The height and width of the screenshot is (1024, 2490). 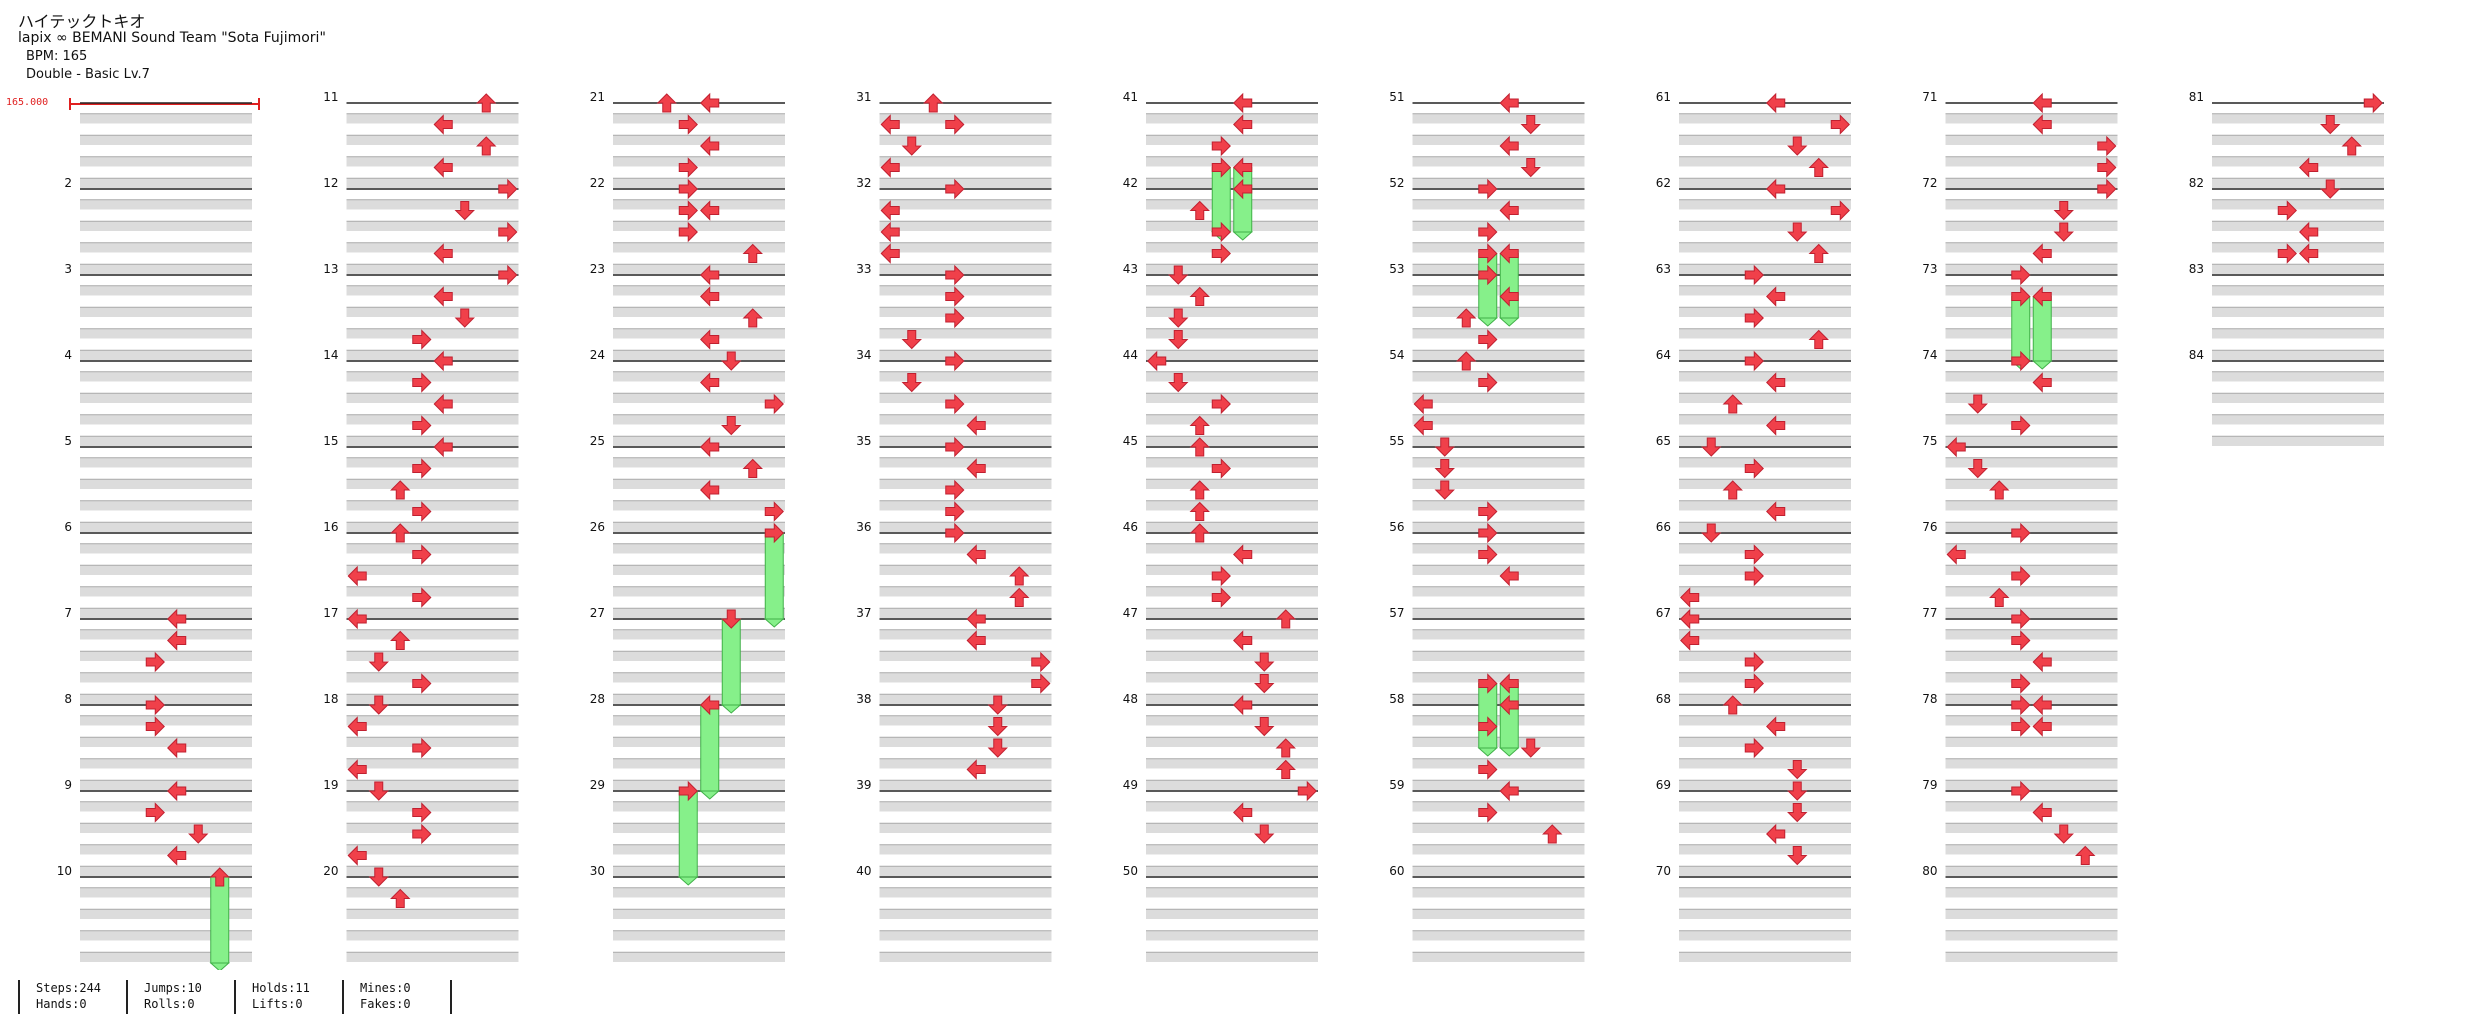 What do you see at coordinates (330, 269) in the screenshot?
I see `measure-number: 13` at bounding box center [330, 269].